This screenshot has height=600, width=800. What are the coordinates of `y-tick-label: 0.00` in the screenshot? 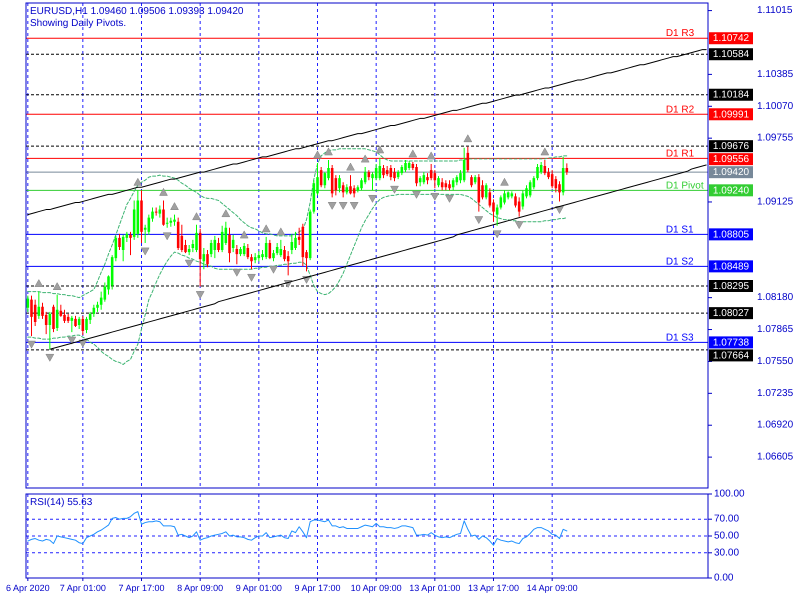 It's located at (724, 578).